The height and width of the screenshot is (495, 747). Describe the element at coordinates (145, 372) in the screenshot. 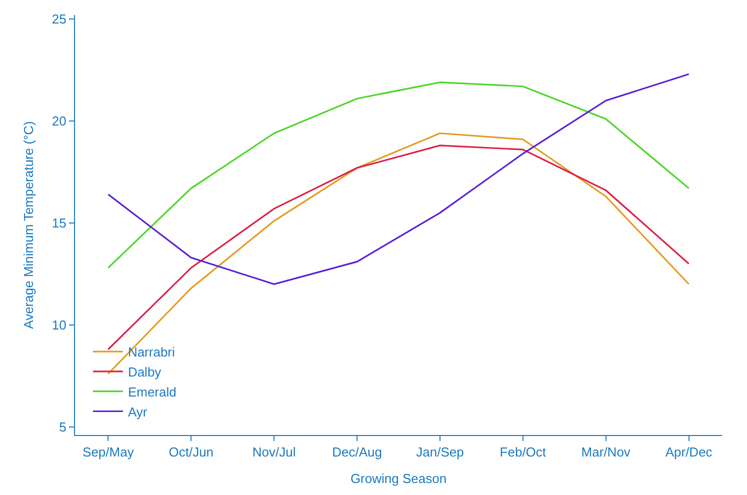

I see `legend-label: Dalby` at that location.